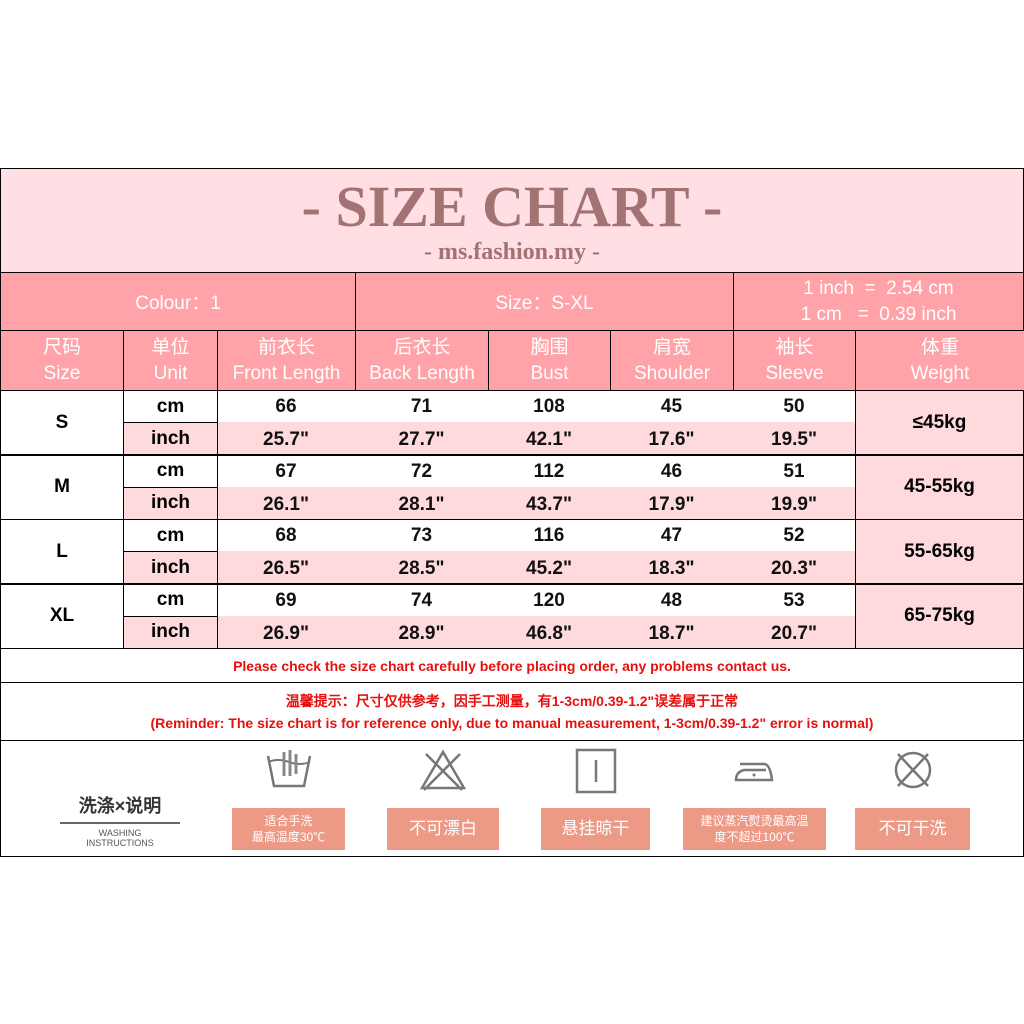  I want to click on wash-label-line2: 最高温度30℃, so click(288, 837).